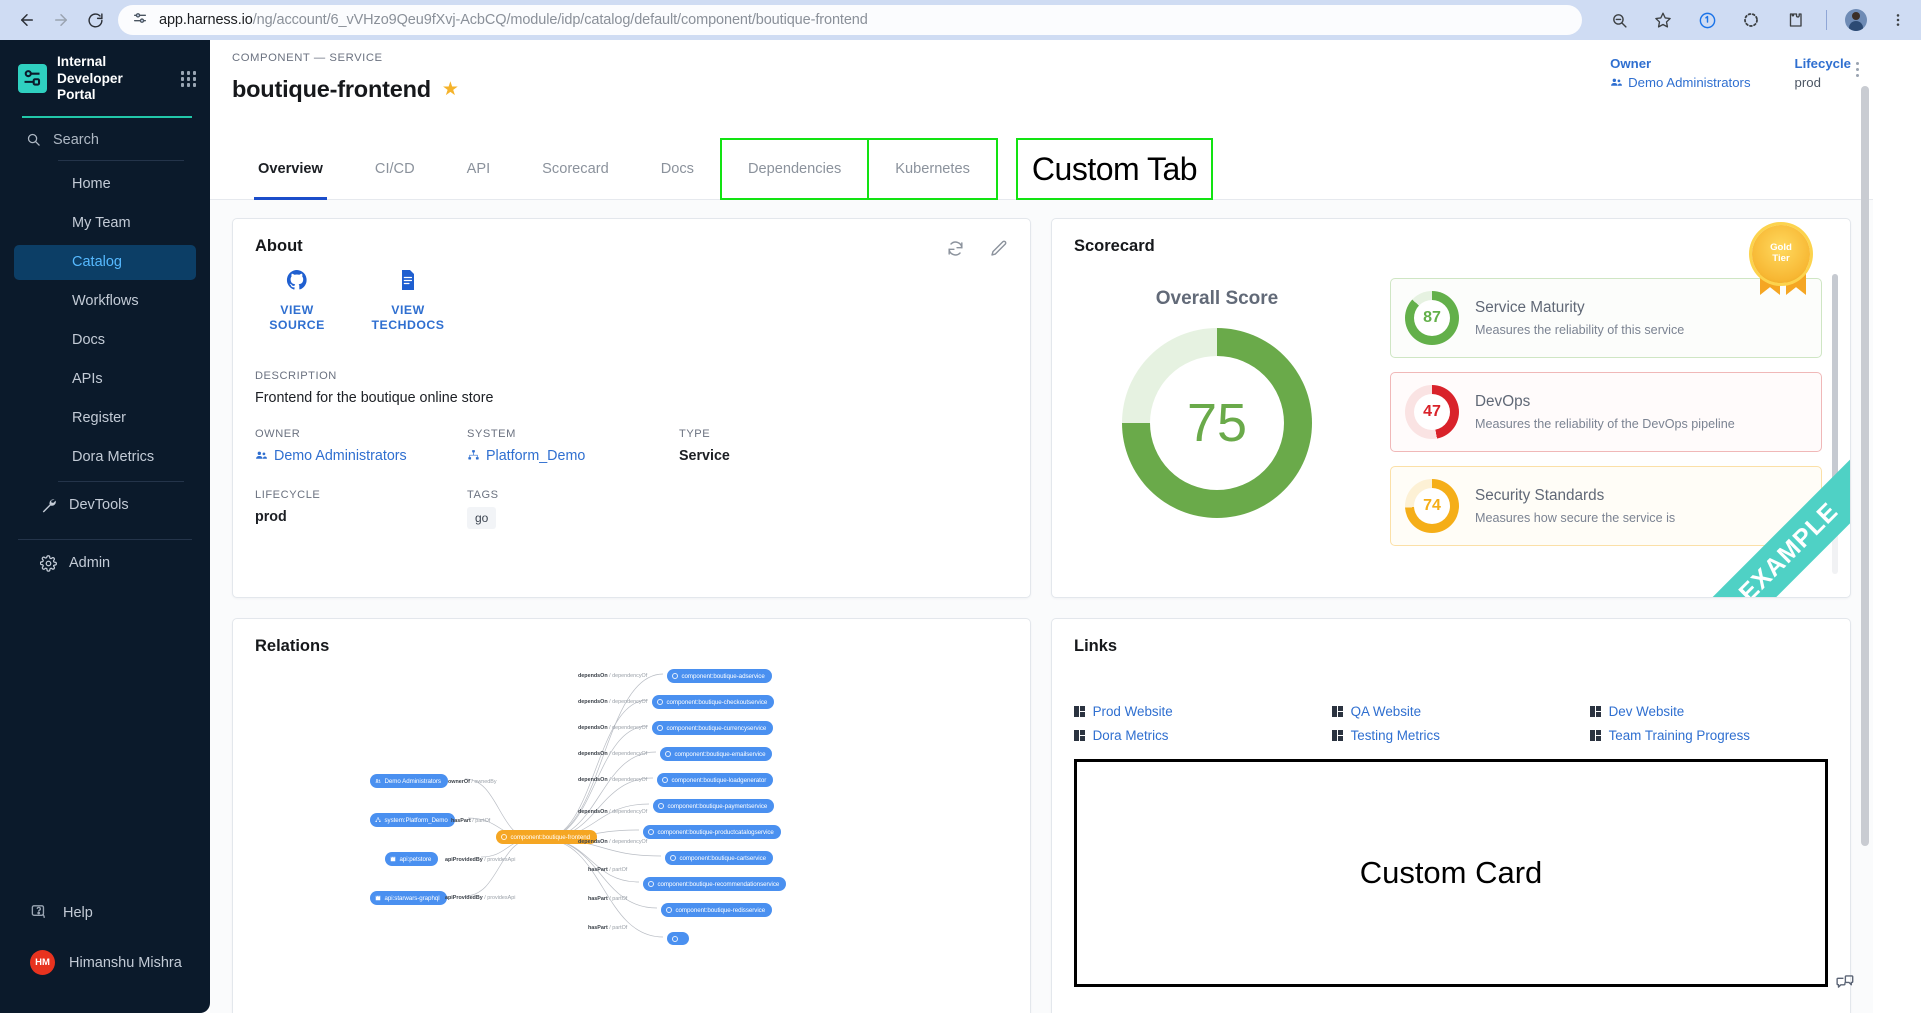 The width and height of the screenshot is (1921, 1013). I want to click on entity-more-menu-icon, so click(1857, 69).